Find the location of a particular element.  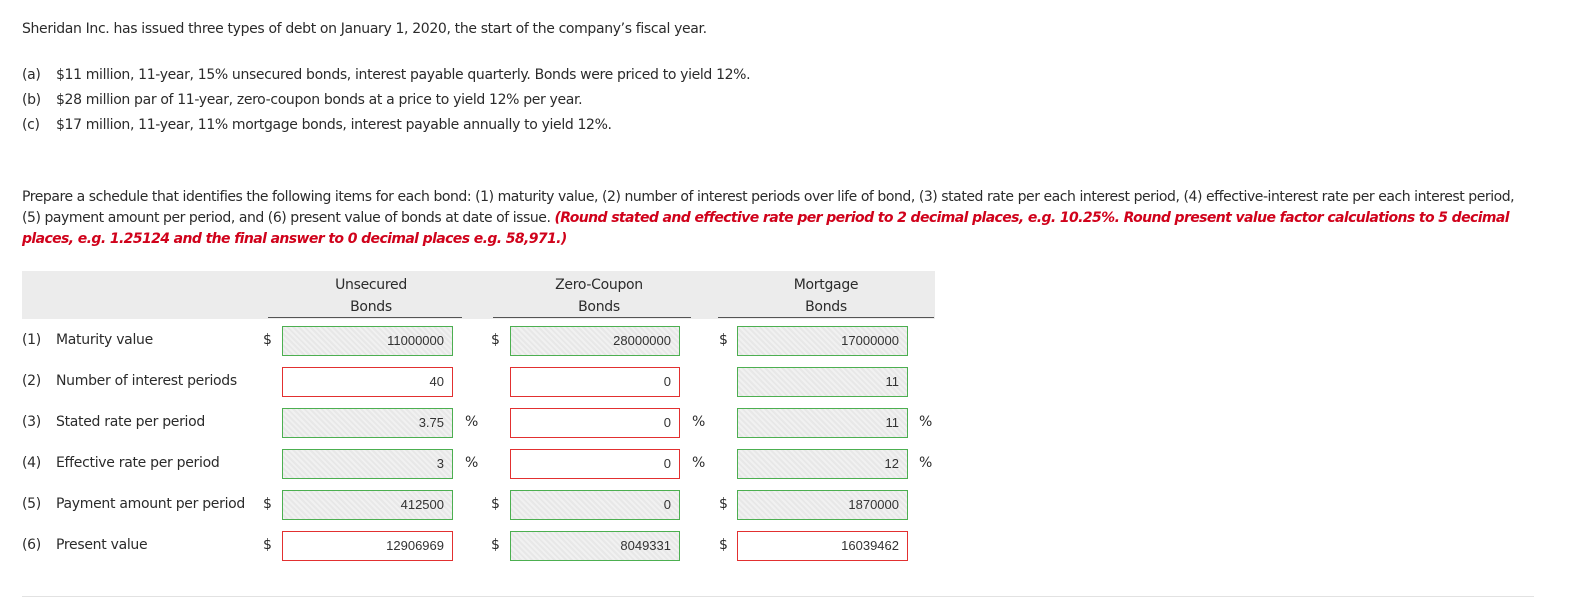

zero-coupon-stated-rate-input: 0 is located at coordinates (595, 423).